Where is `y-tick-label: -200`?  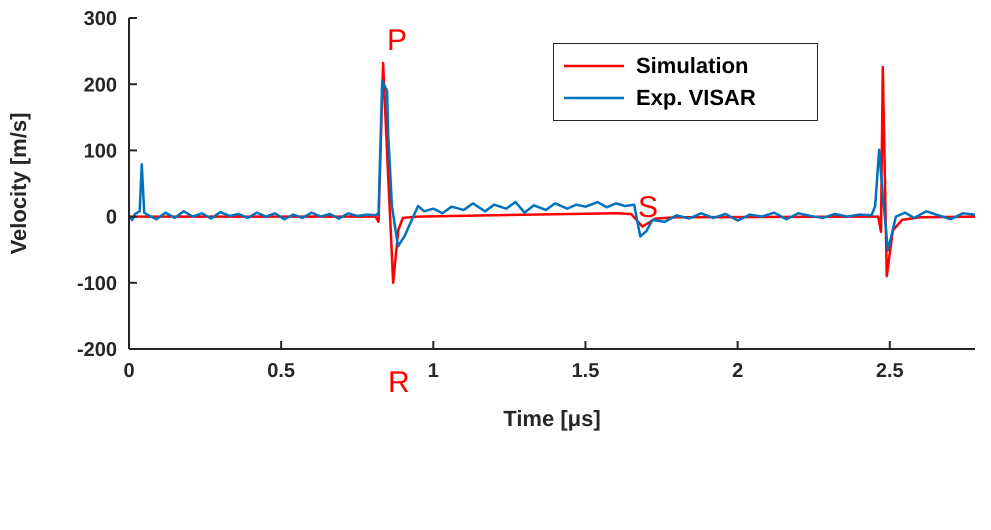 y-tick-label: -200 is located at coordinates (96, 350).